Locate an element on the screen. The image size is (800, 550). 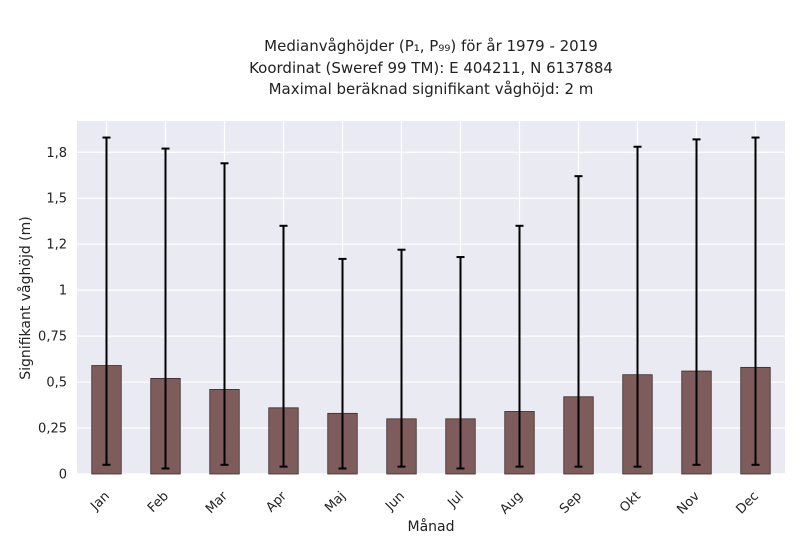
y-tick-label: 1,5 is located at coordinates (56, 199).